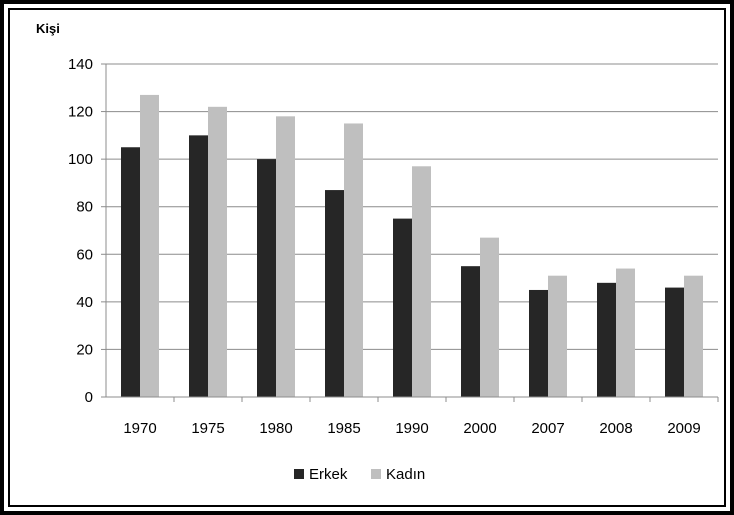  Describe the element at coordinates (547, 428) in the screenshot. I see `x-tick-label-2007: 2007` at that location.